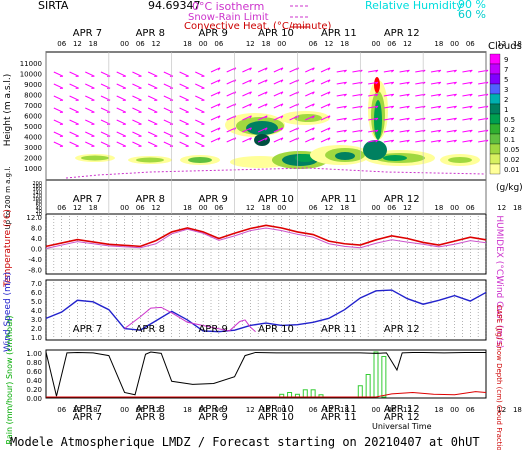  I want to click on colorbar-label: 0.2, so click(509, 130).